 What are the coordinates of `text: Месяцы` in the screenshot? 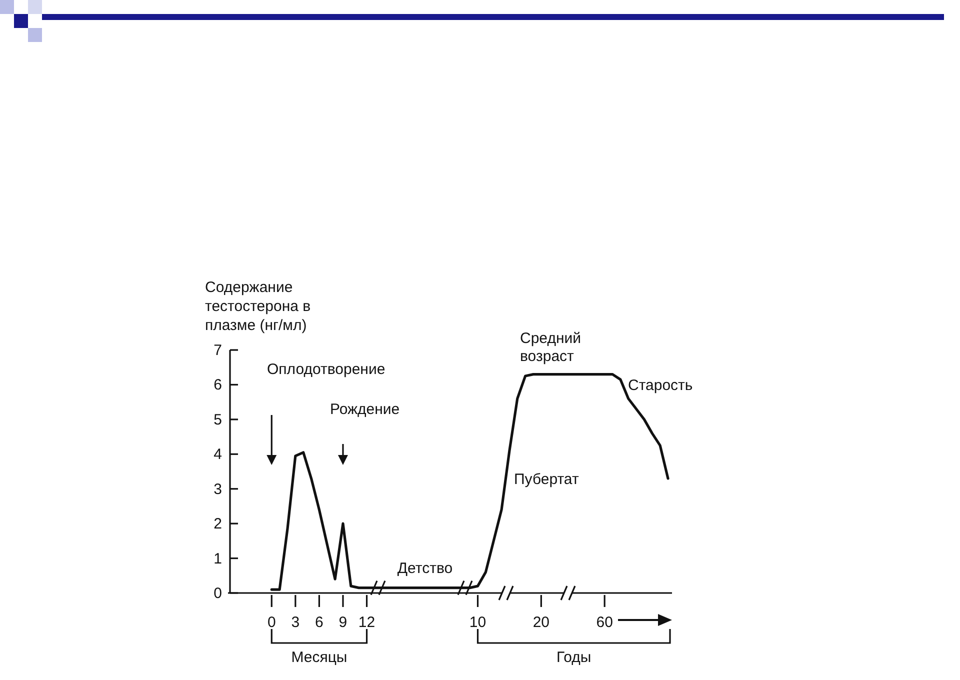 It's located at (319, 657).